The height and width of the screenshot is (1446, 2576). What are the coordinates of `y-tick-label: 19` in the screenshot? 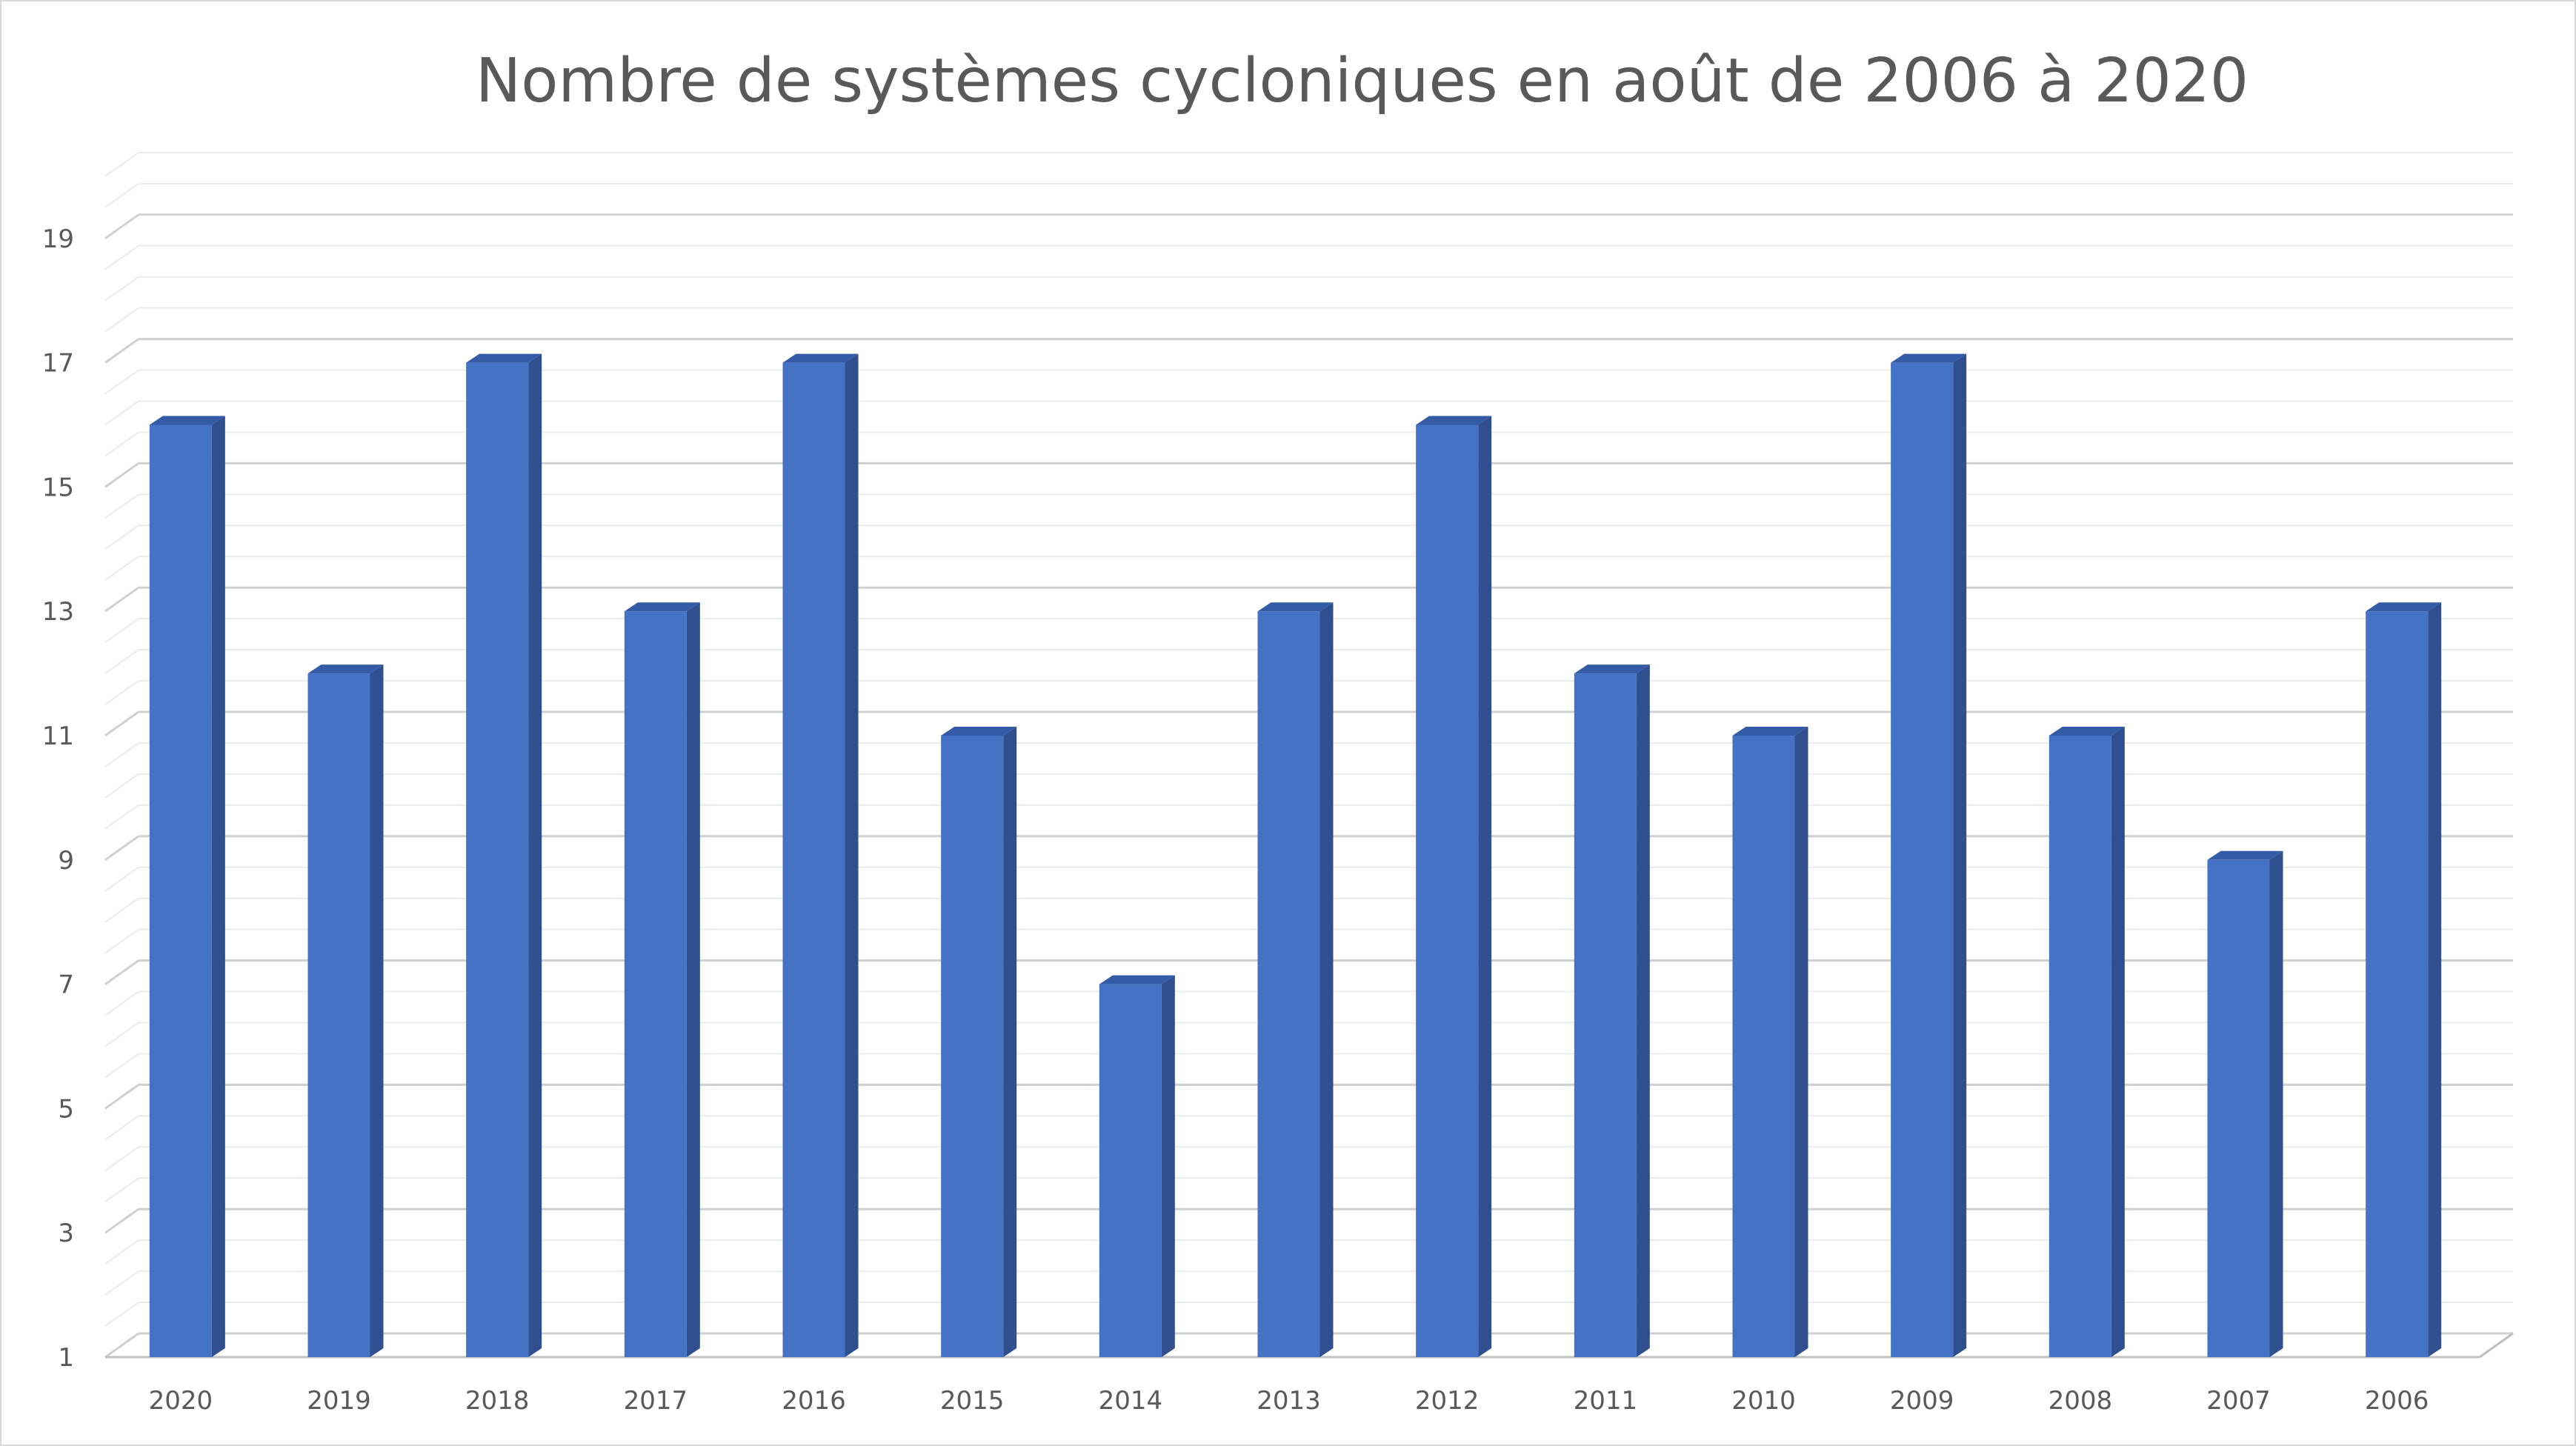 It's located at (58, 239).